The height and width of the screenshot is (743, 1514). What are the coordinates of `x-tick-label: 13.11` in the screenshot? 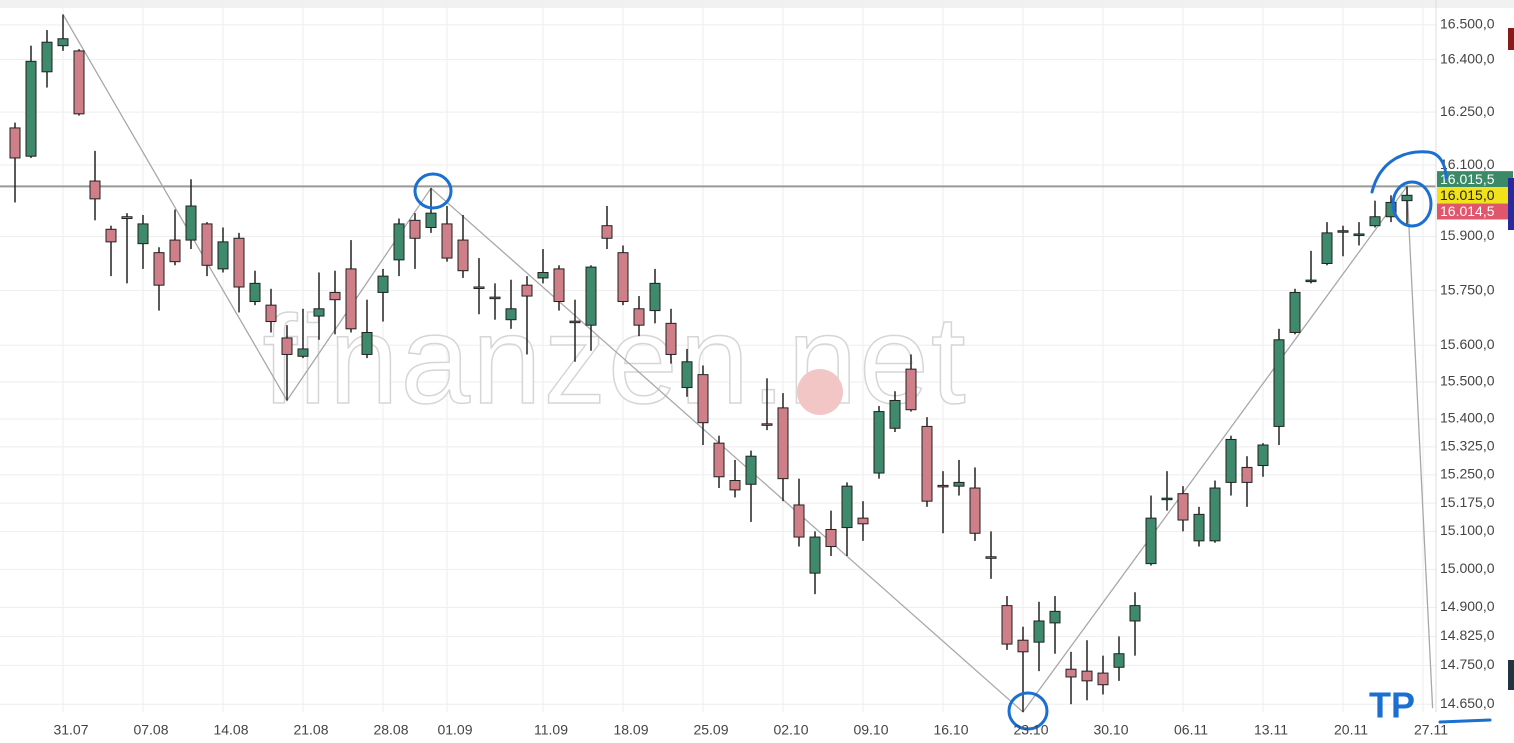 It's located at (1271, 730).